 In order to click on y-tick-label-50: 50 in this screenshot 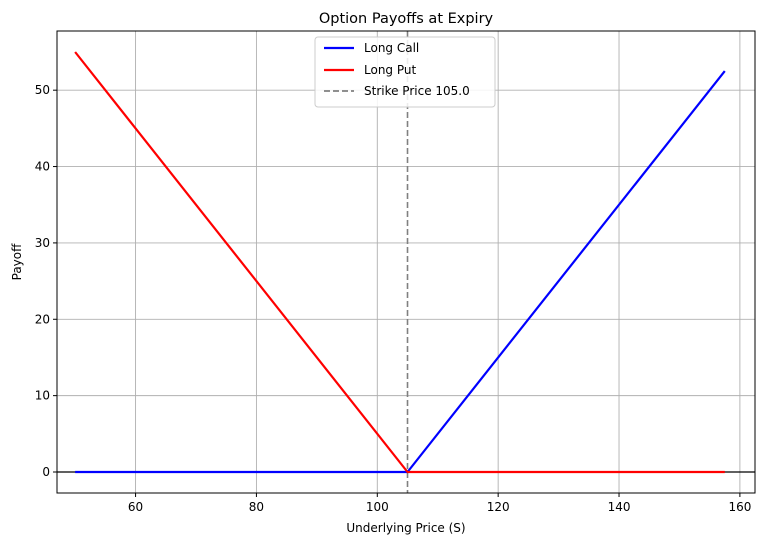, I will do `click(42, 90)`.